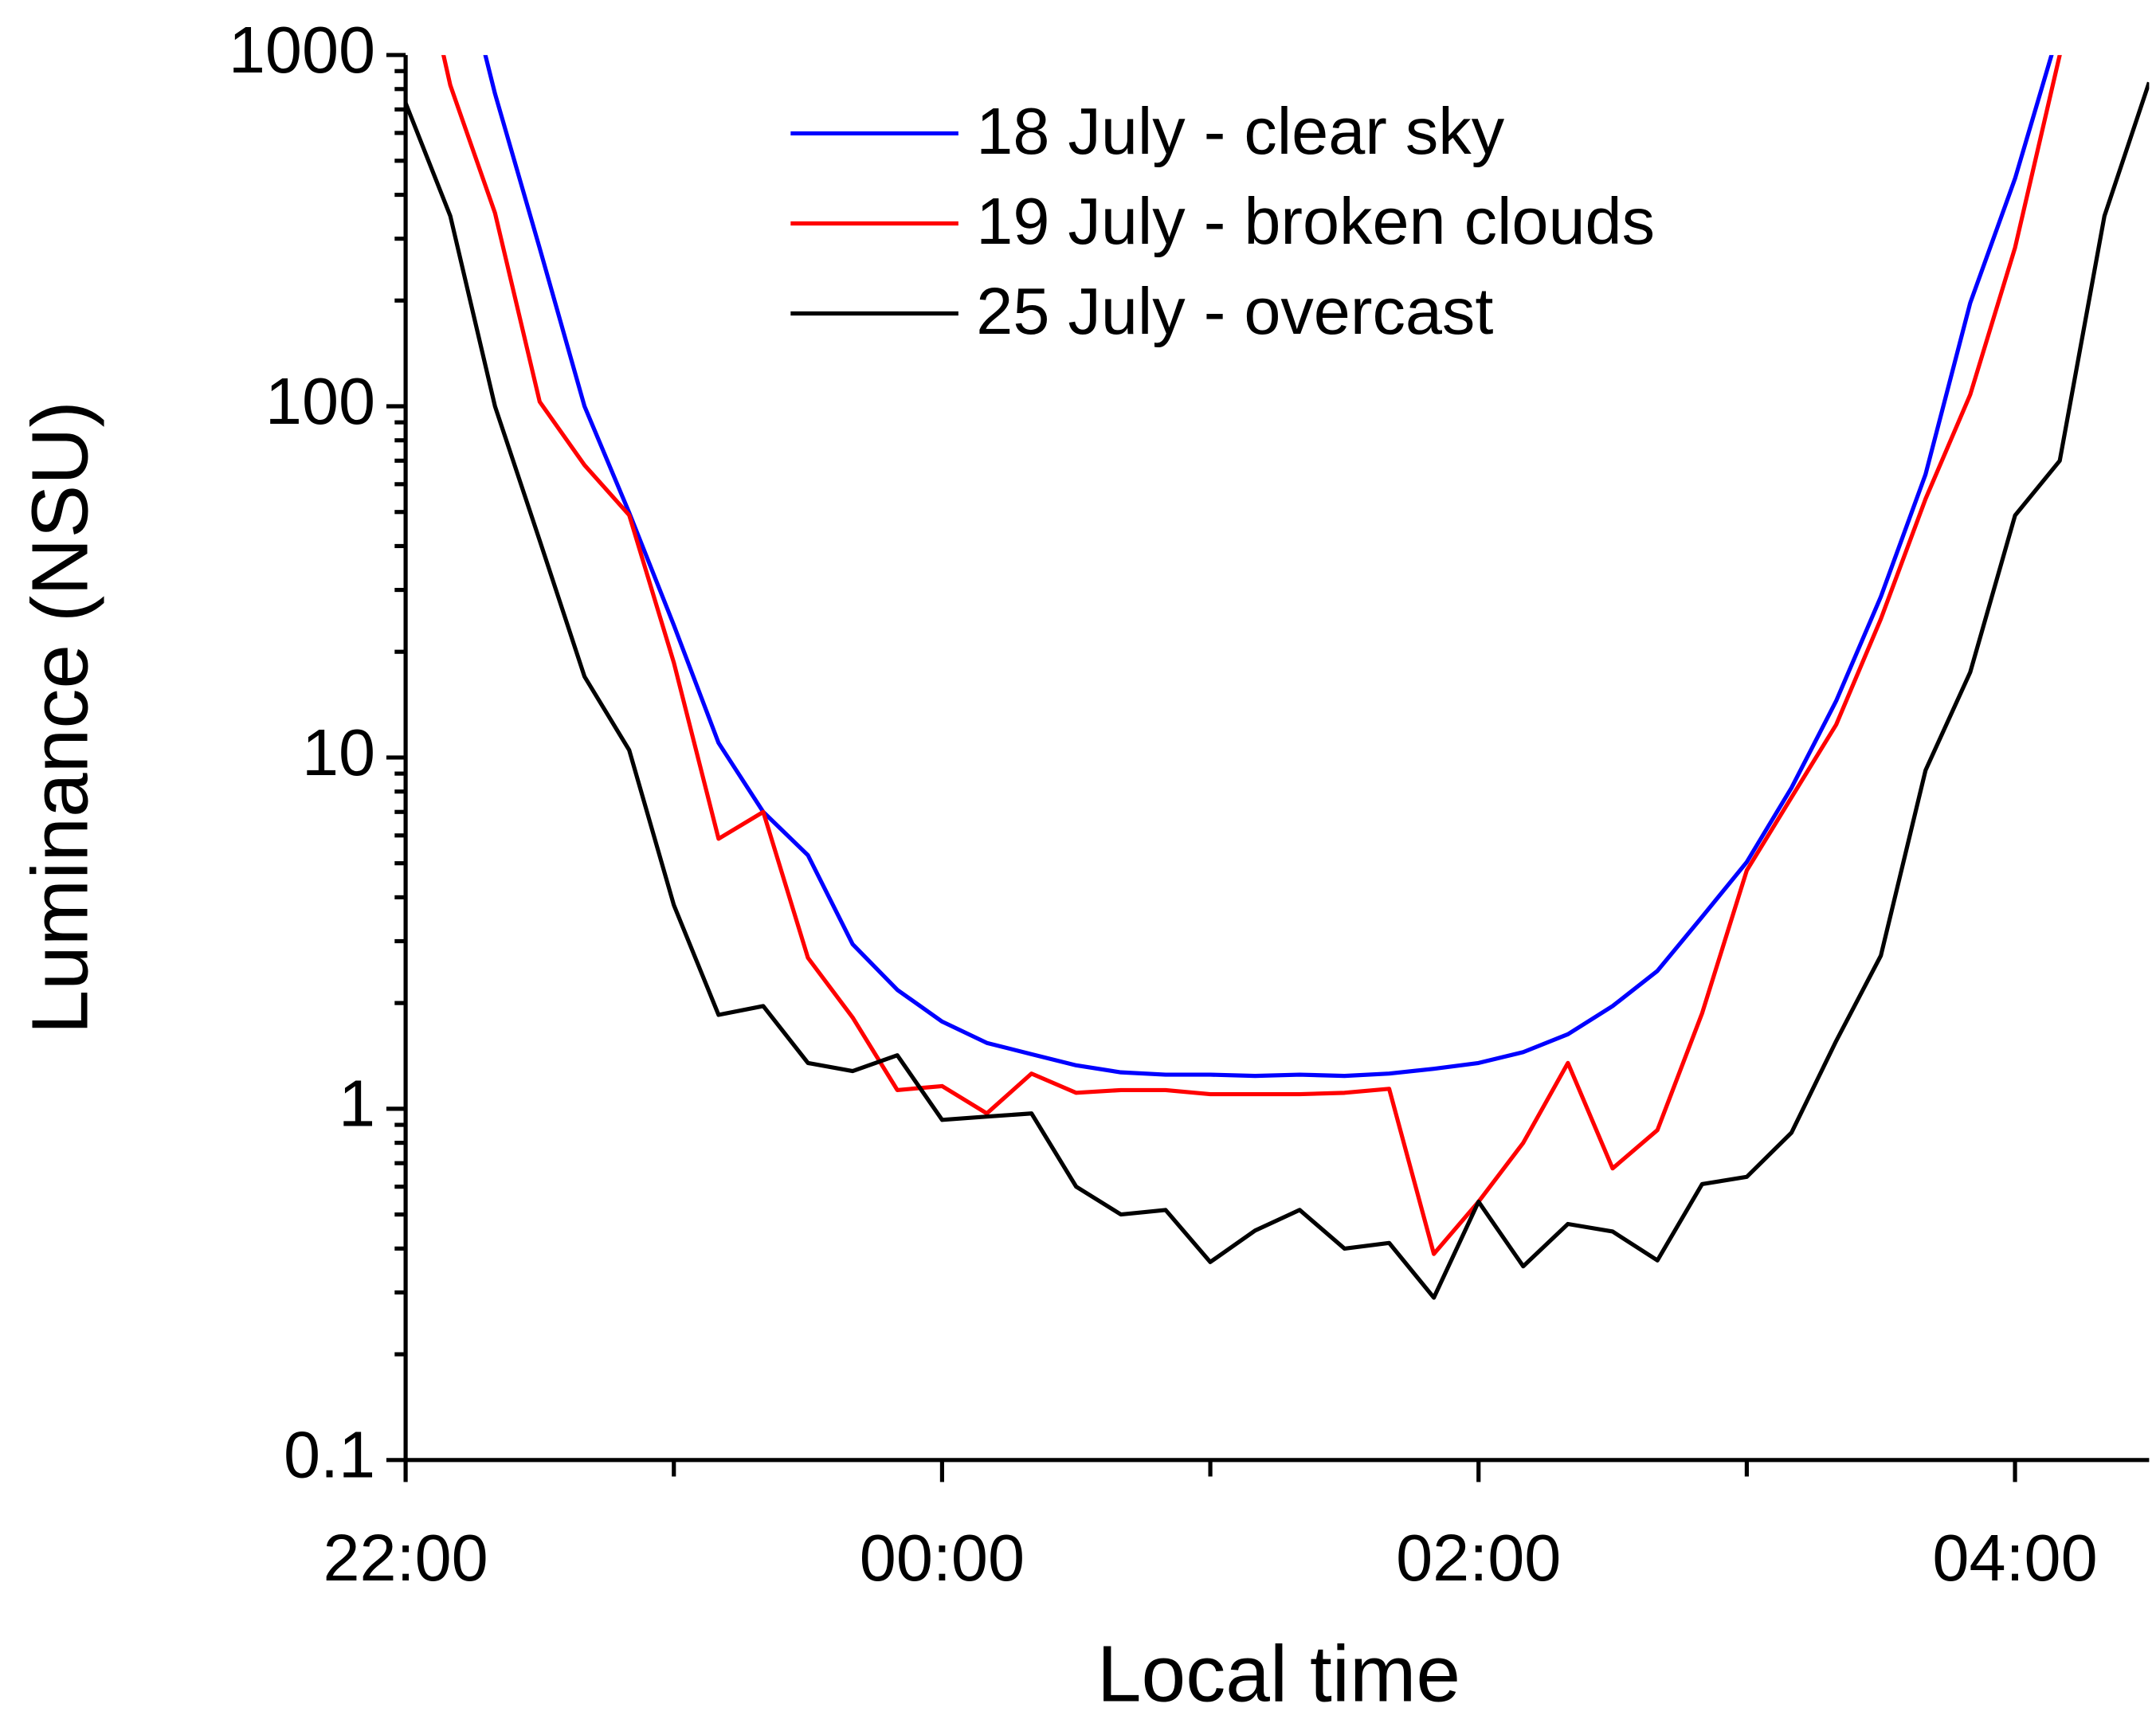  Describe the element at coordinates (302, 50) in the screenshot. I see `y-tick-label: 1000` at that location.